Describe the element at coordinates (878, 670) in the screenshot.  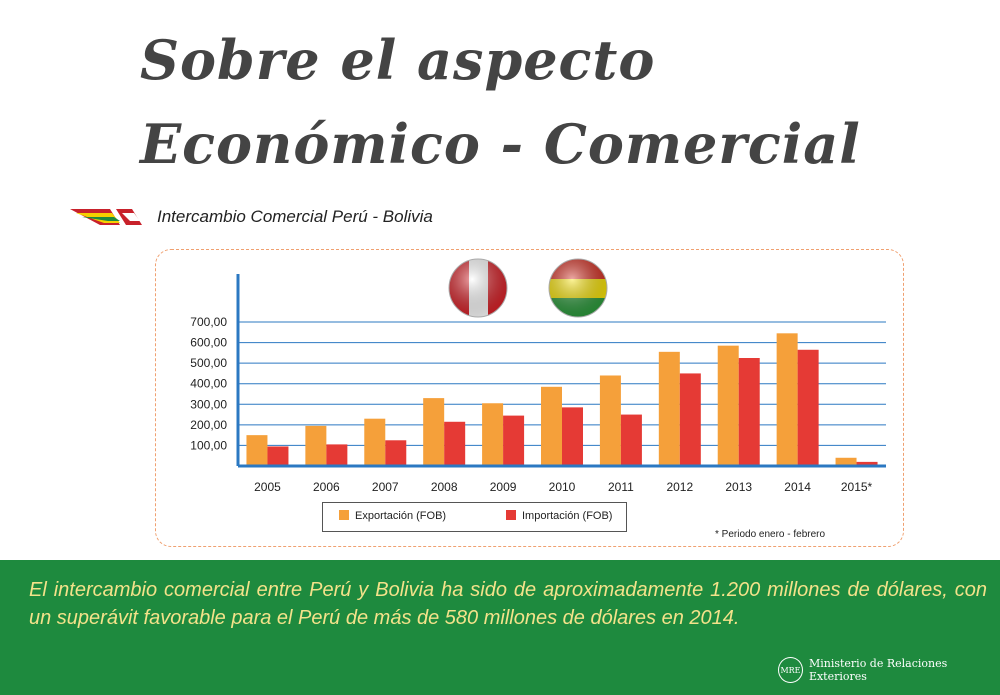
I see `ministry-name: Ministerio de Relaciones Exteriores` at that location.